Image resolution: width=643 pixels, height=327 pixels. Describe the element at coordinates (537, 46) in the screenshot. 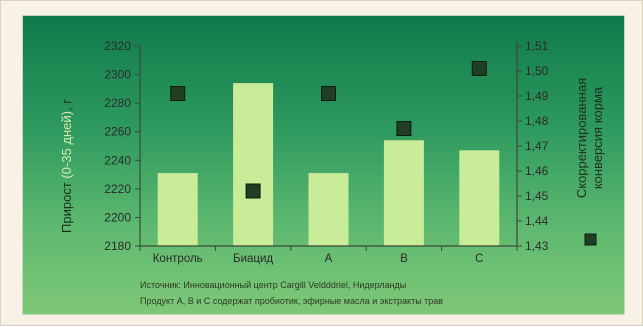

I see `y2-tick-label: 1,51` at that location.